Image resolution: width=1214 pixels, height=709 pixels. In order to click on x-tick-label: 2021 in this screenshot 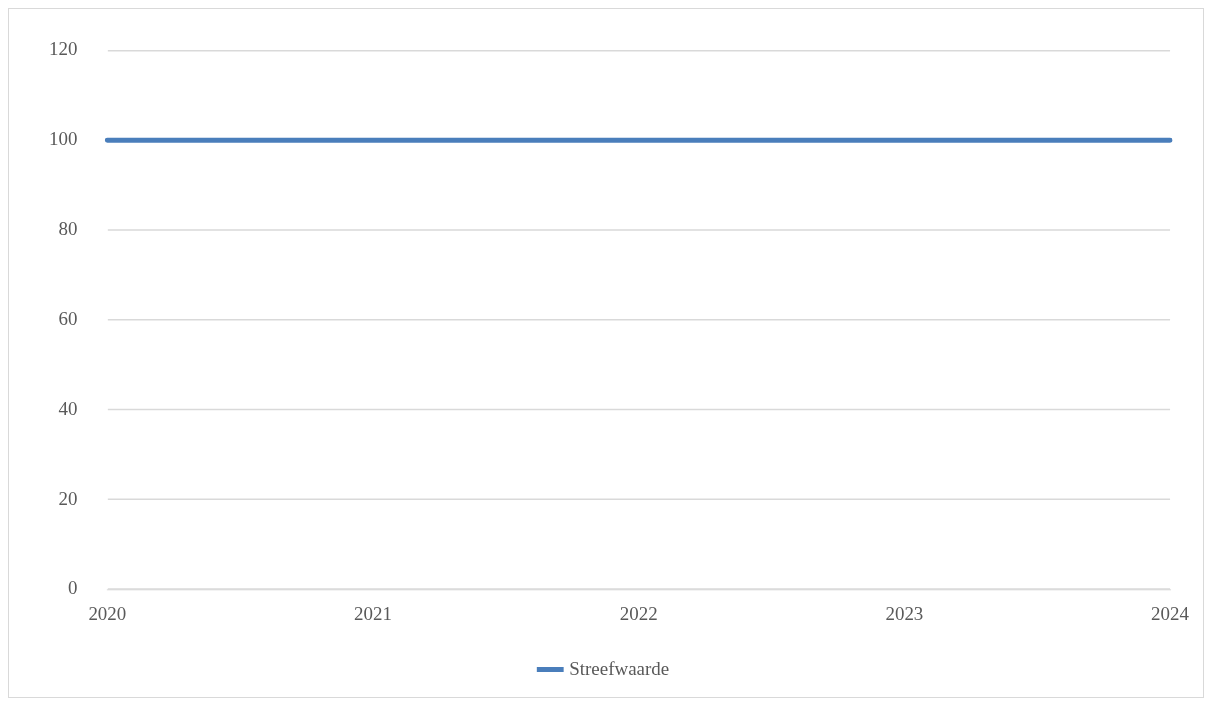, I will do `click(373, 613)`.